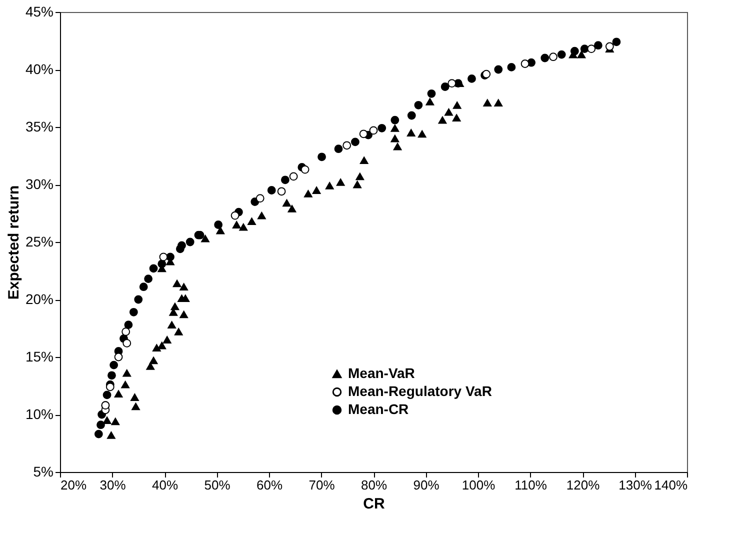 Image resolution: width=753 pixels, height=542 pixels. Describe the element at coordinates (635, 485) in the screenshot. I see `x-tick-label: 130%` at that location.